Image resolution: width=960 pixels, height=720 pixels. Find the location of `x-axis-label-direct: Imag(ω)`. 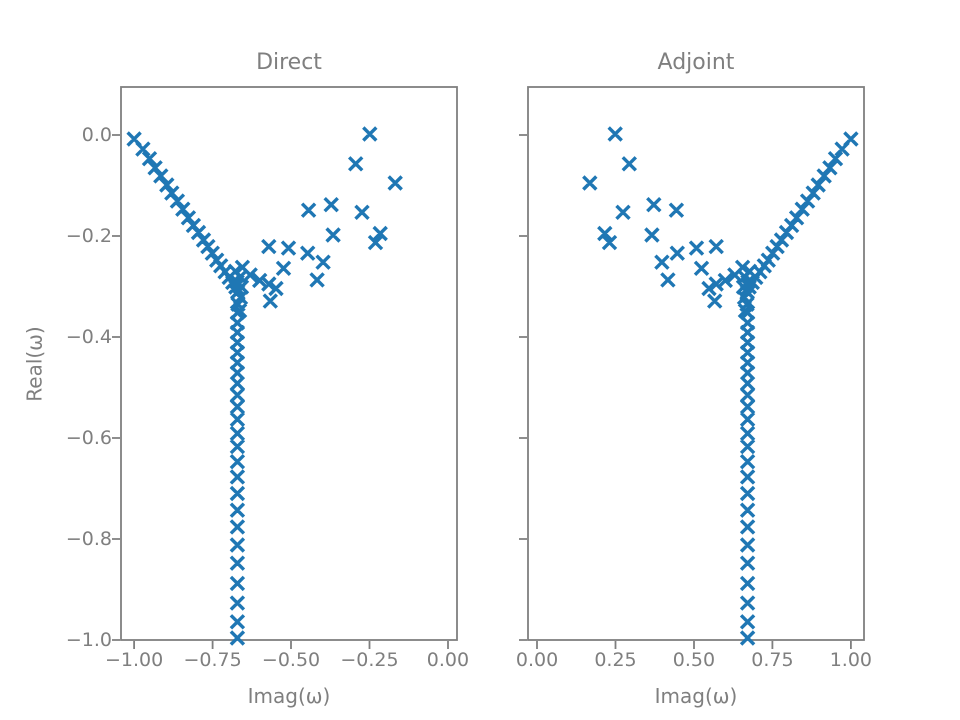

x-axis-label-direct: Imag(ω) is located at coordinates (289, 696).